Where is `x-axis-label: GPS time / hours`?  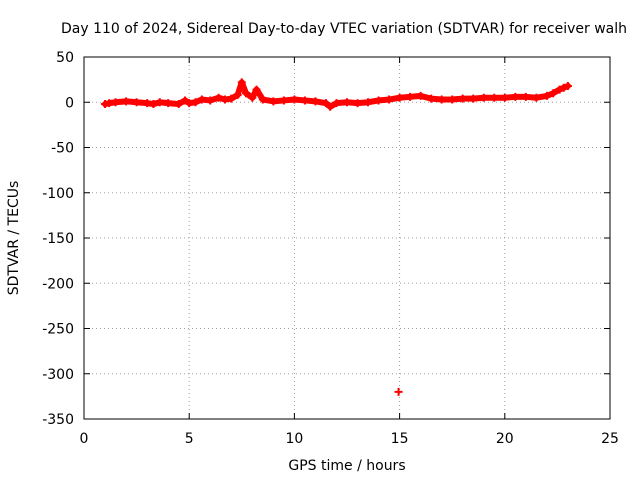 x-axis-label: GPS time / hours is located at coordinates (346, 466).